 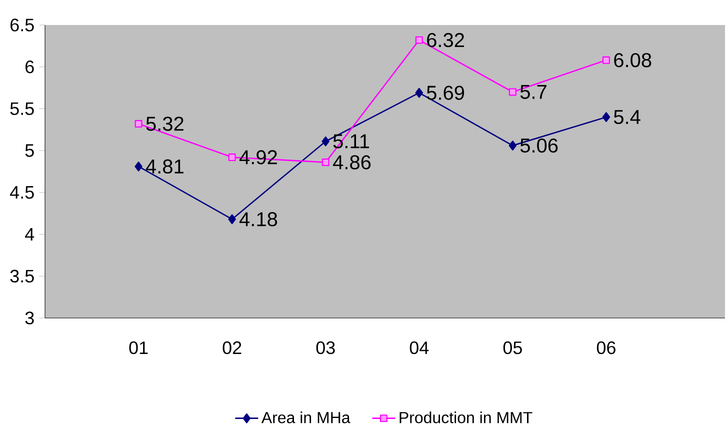 I want to click on y-tick-label: 4.5, so click(x=22, y=192).